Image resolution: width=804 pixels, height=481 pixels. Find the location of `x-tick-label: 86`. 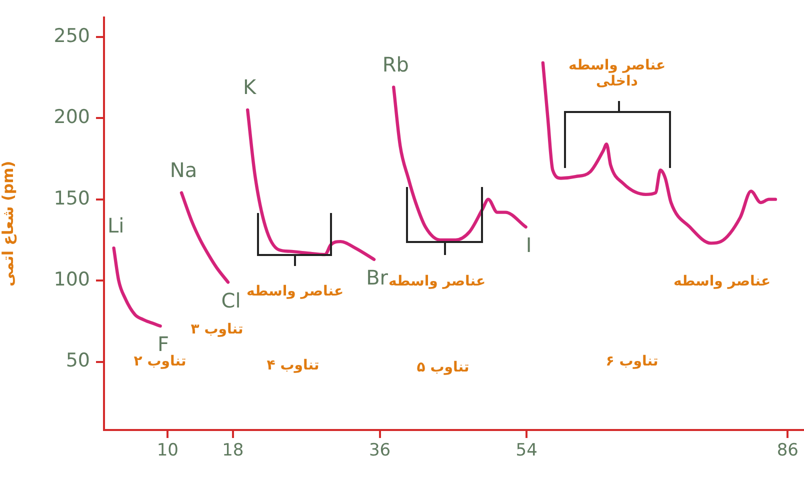

x-tick-label: 86 is located at coordinates (787, 450).